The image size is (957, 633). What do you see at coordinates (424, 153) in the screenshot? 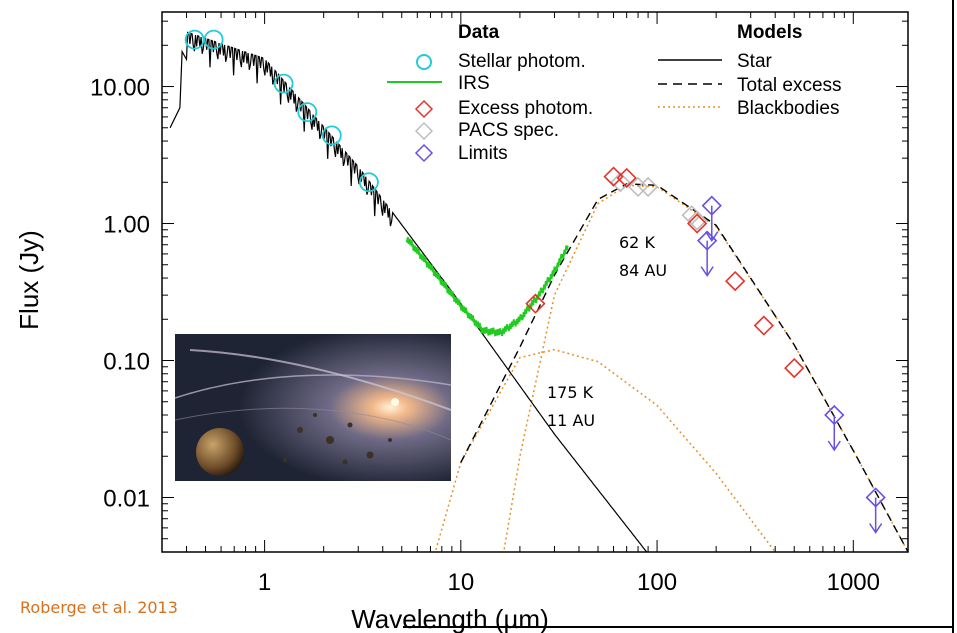
I see `legend-limits-marker` at bounding box center [424, 153].